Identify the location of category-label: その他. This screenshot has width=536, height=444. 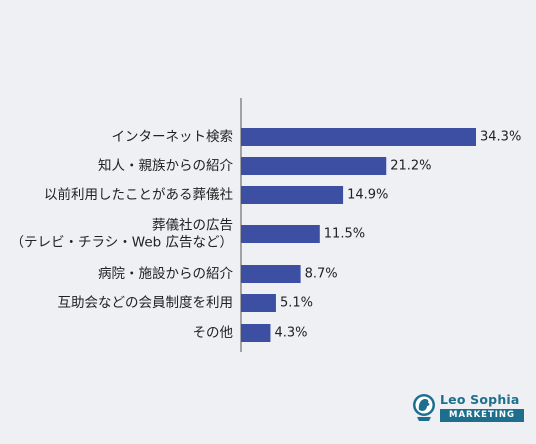
(213, 333).